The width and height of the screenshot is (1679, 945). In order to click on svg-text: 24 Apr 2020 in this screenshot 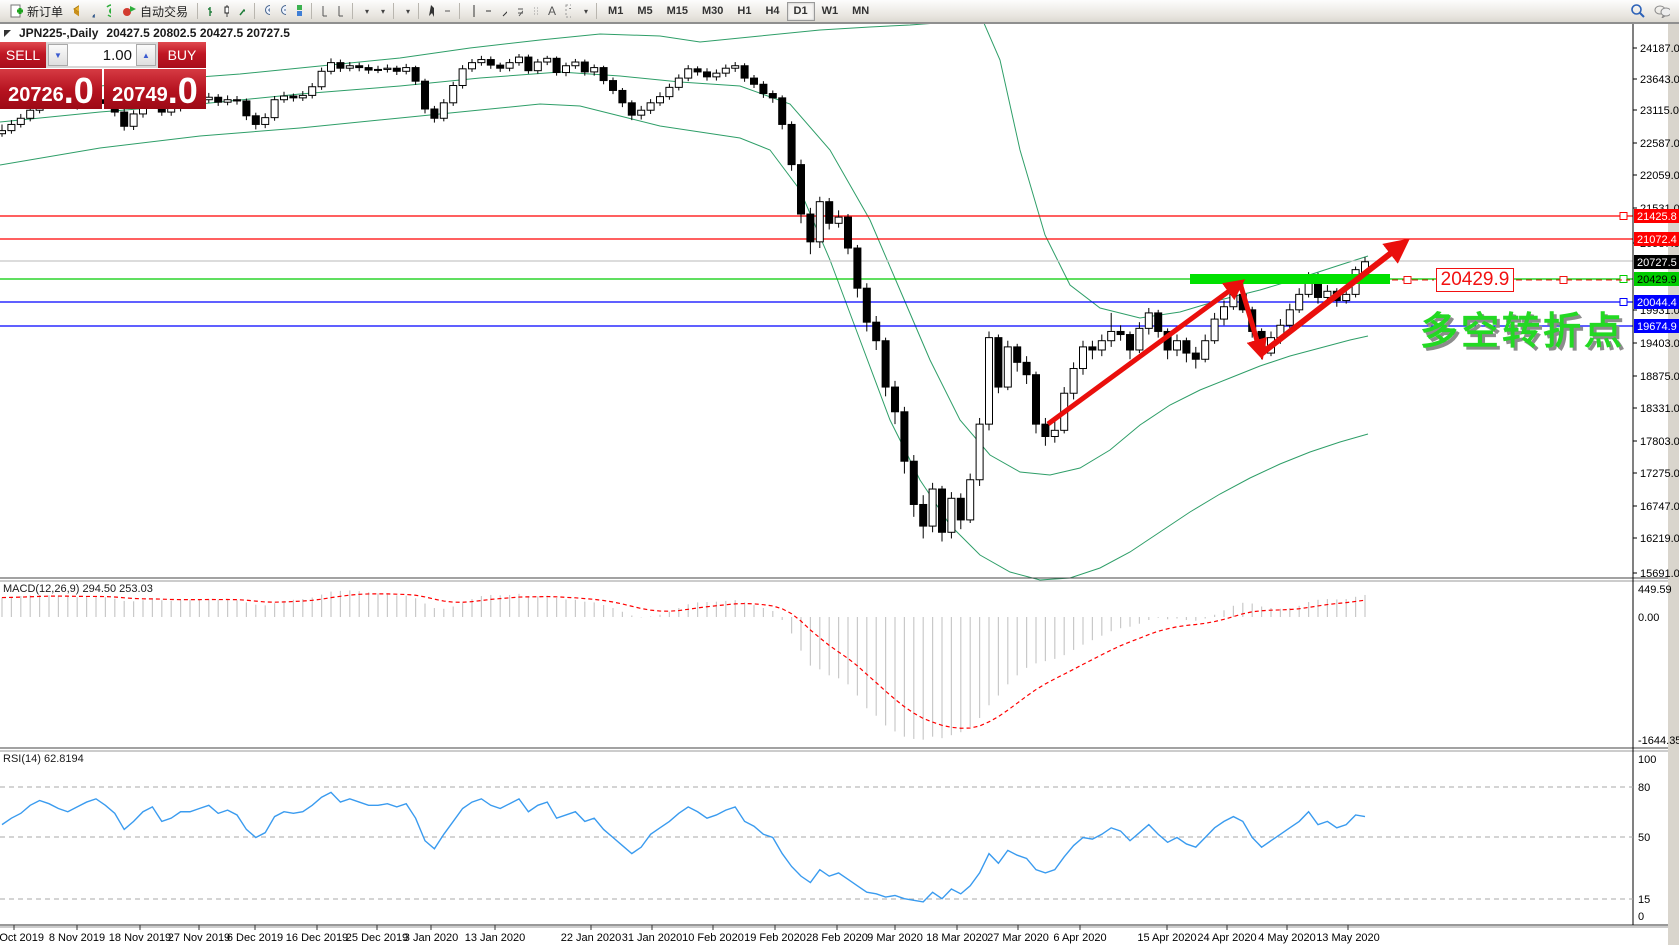, I will do `click(1226, 938)`.